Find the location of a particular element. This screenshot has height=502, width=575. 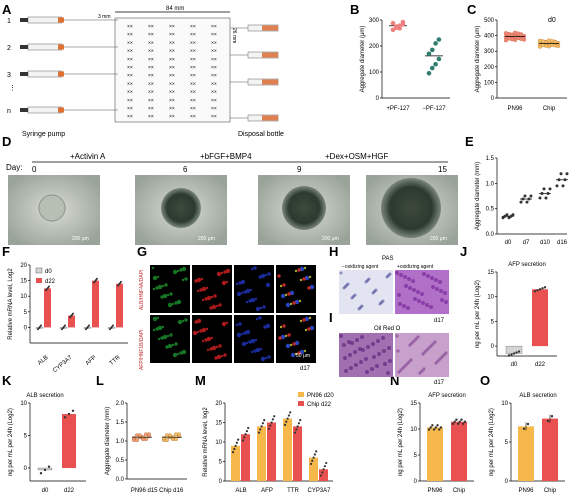

g-day: d17 is located at coordinates (305, 369).